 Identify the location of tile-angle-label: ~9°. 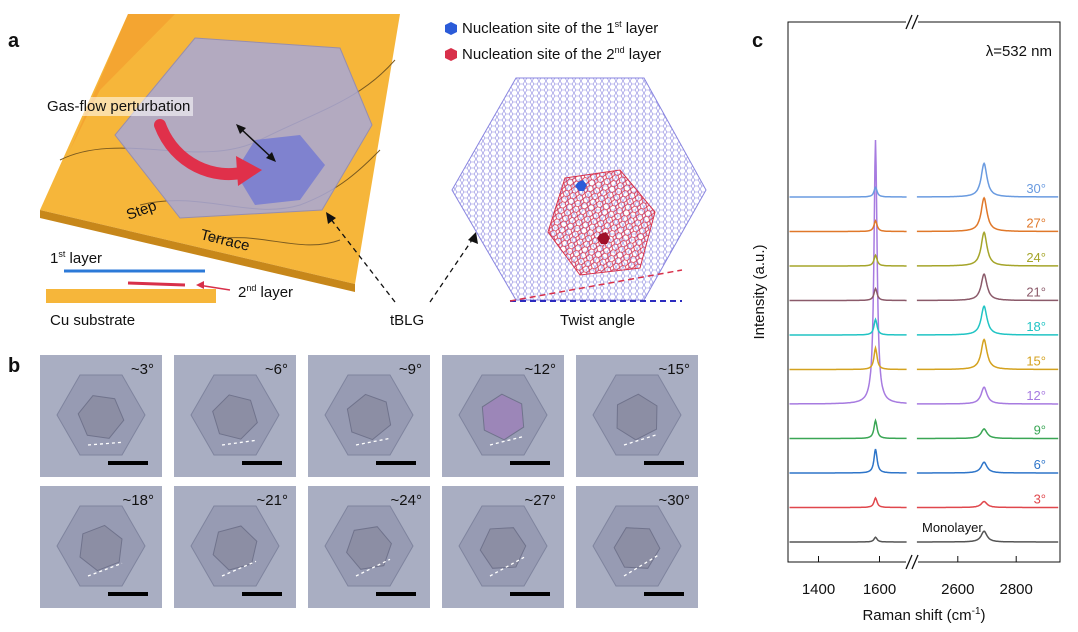
(410, 369).